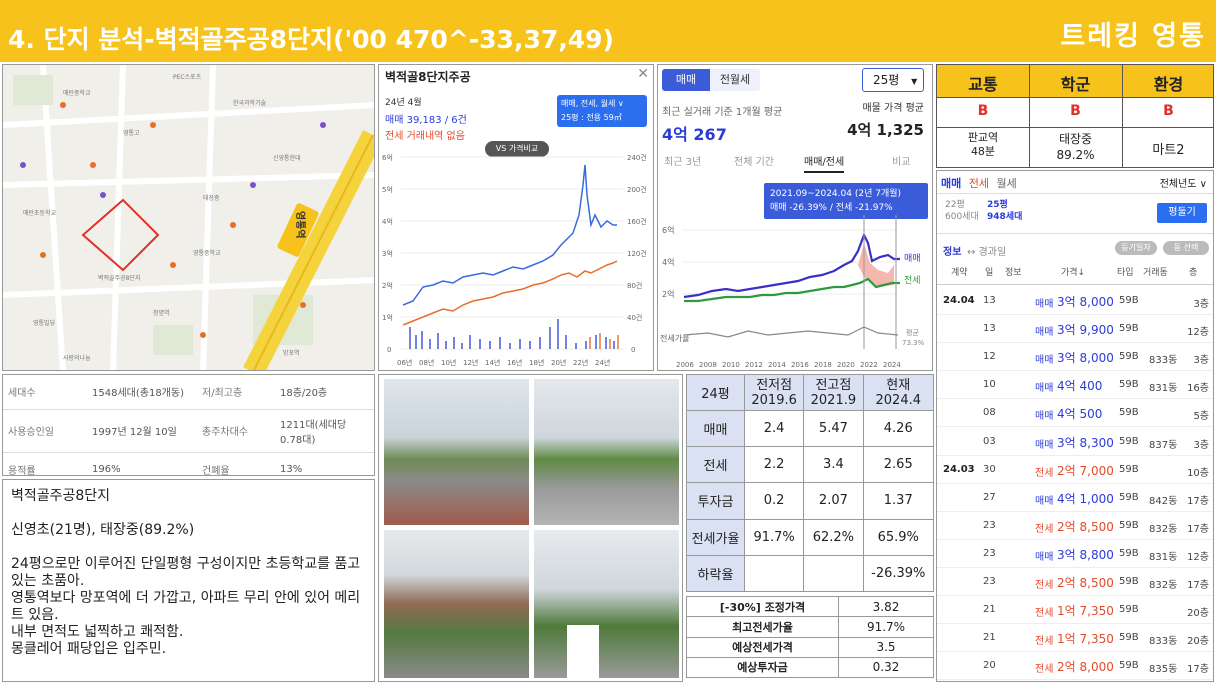  What do you see at coordinates (1075, 610) in the screenshot?
I see `trade-row: 21 전세 1억 7,350 59B 20층` at bounding box center [1075, 610].